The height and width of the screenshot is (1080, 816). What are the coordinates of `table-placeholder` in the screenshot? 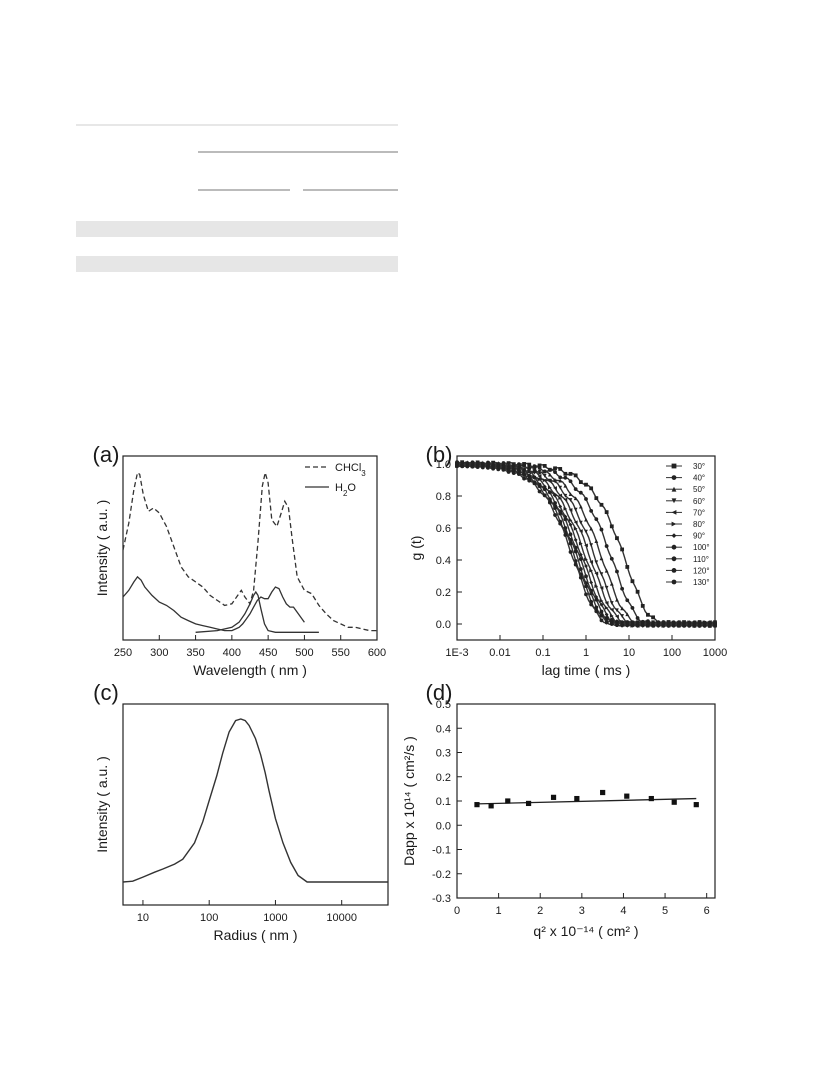 It's located at (237, 198).